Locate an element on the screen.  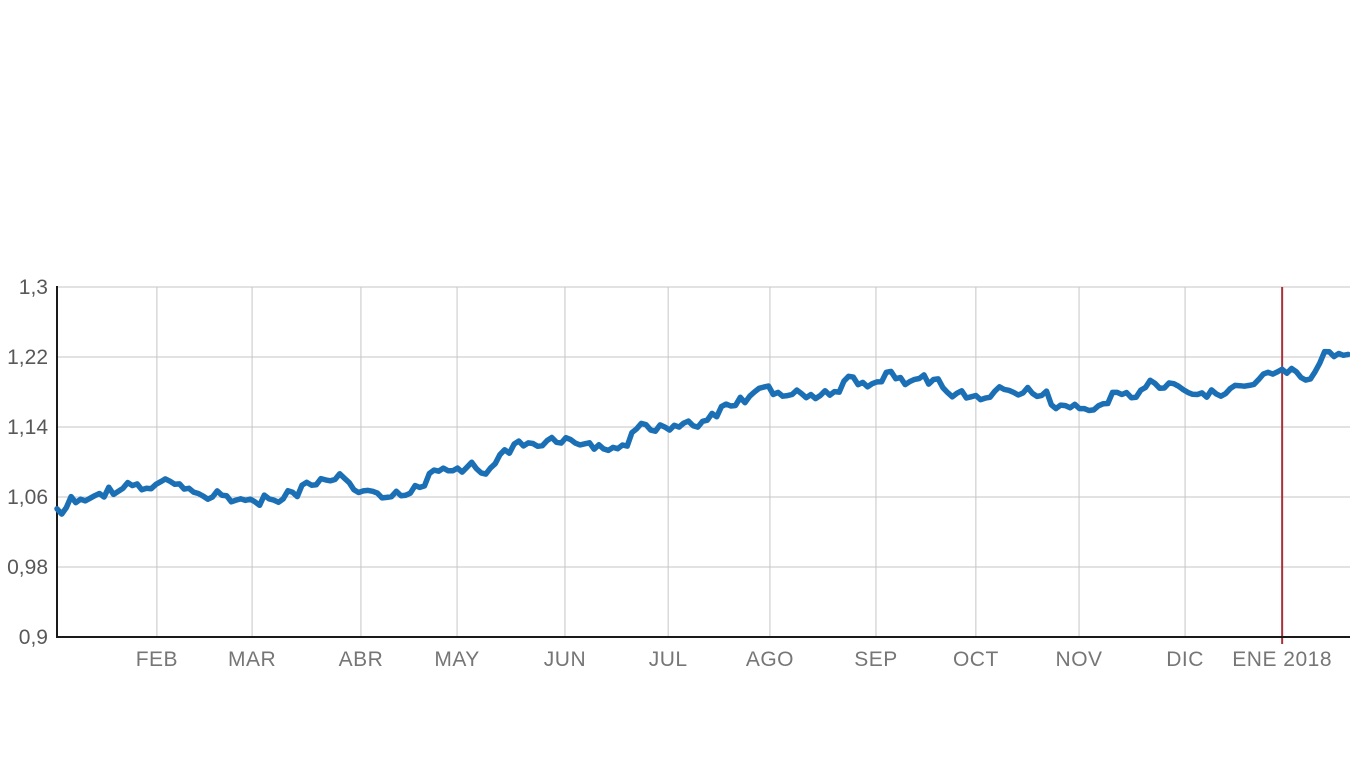
x-tick-label: AGO is located at coordinates (770, 659).